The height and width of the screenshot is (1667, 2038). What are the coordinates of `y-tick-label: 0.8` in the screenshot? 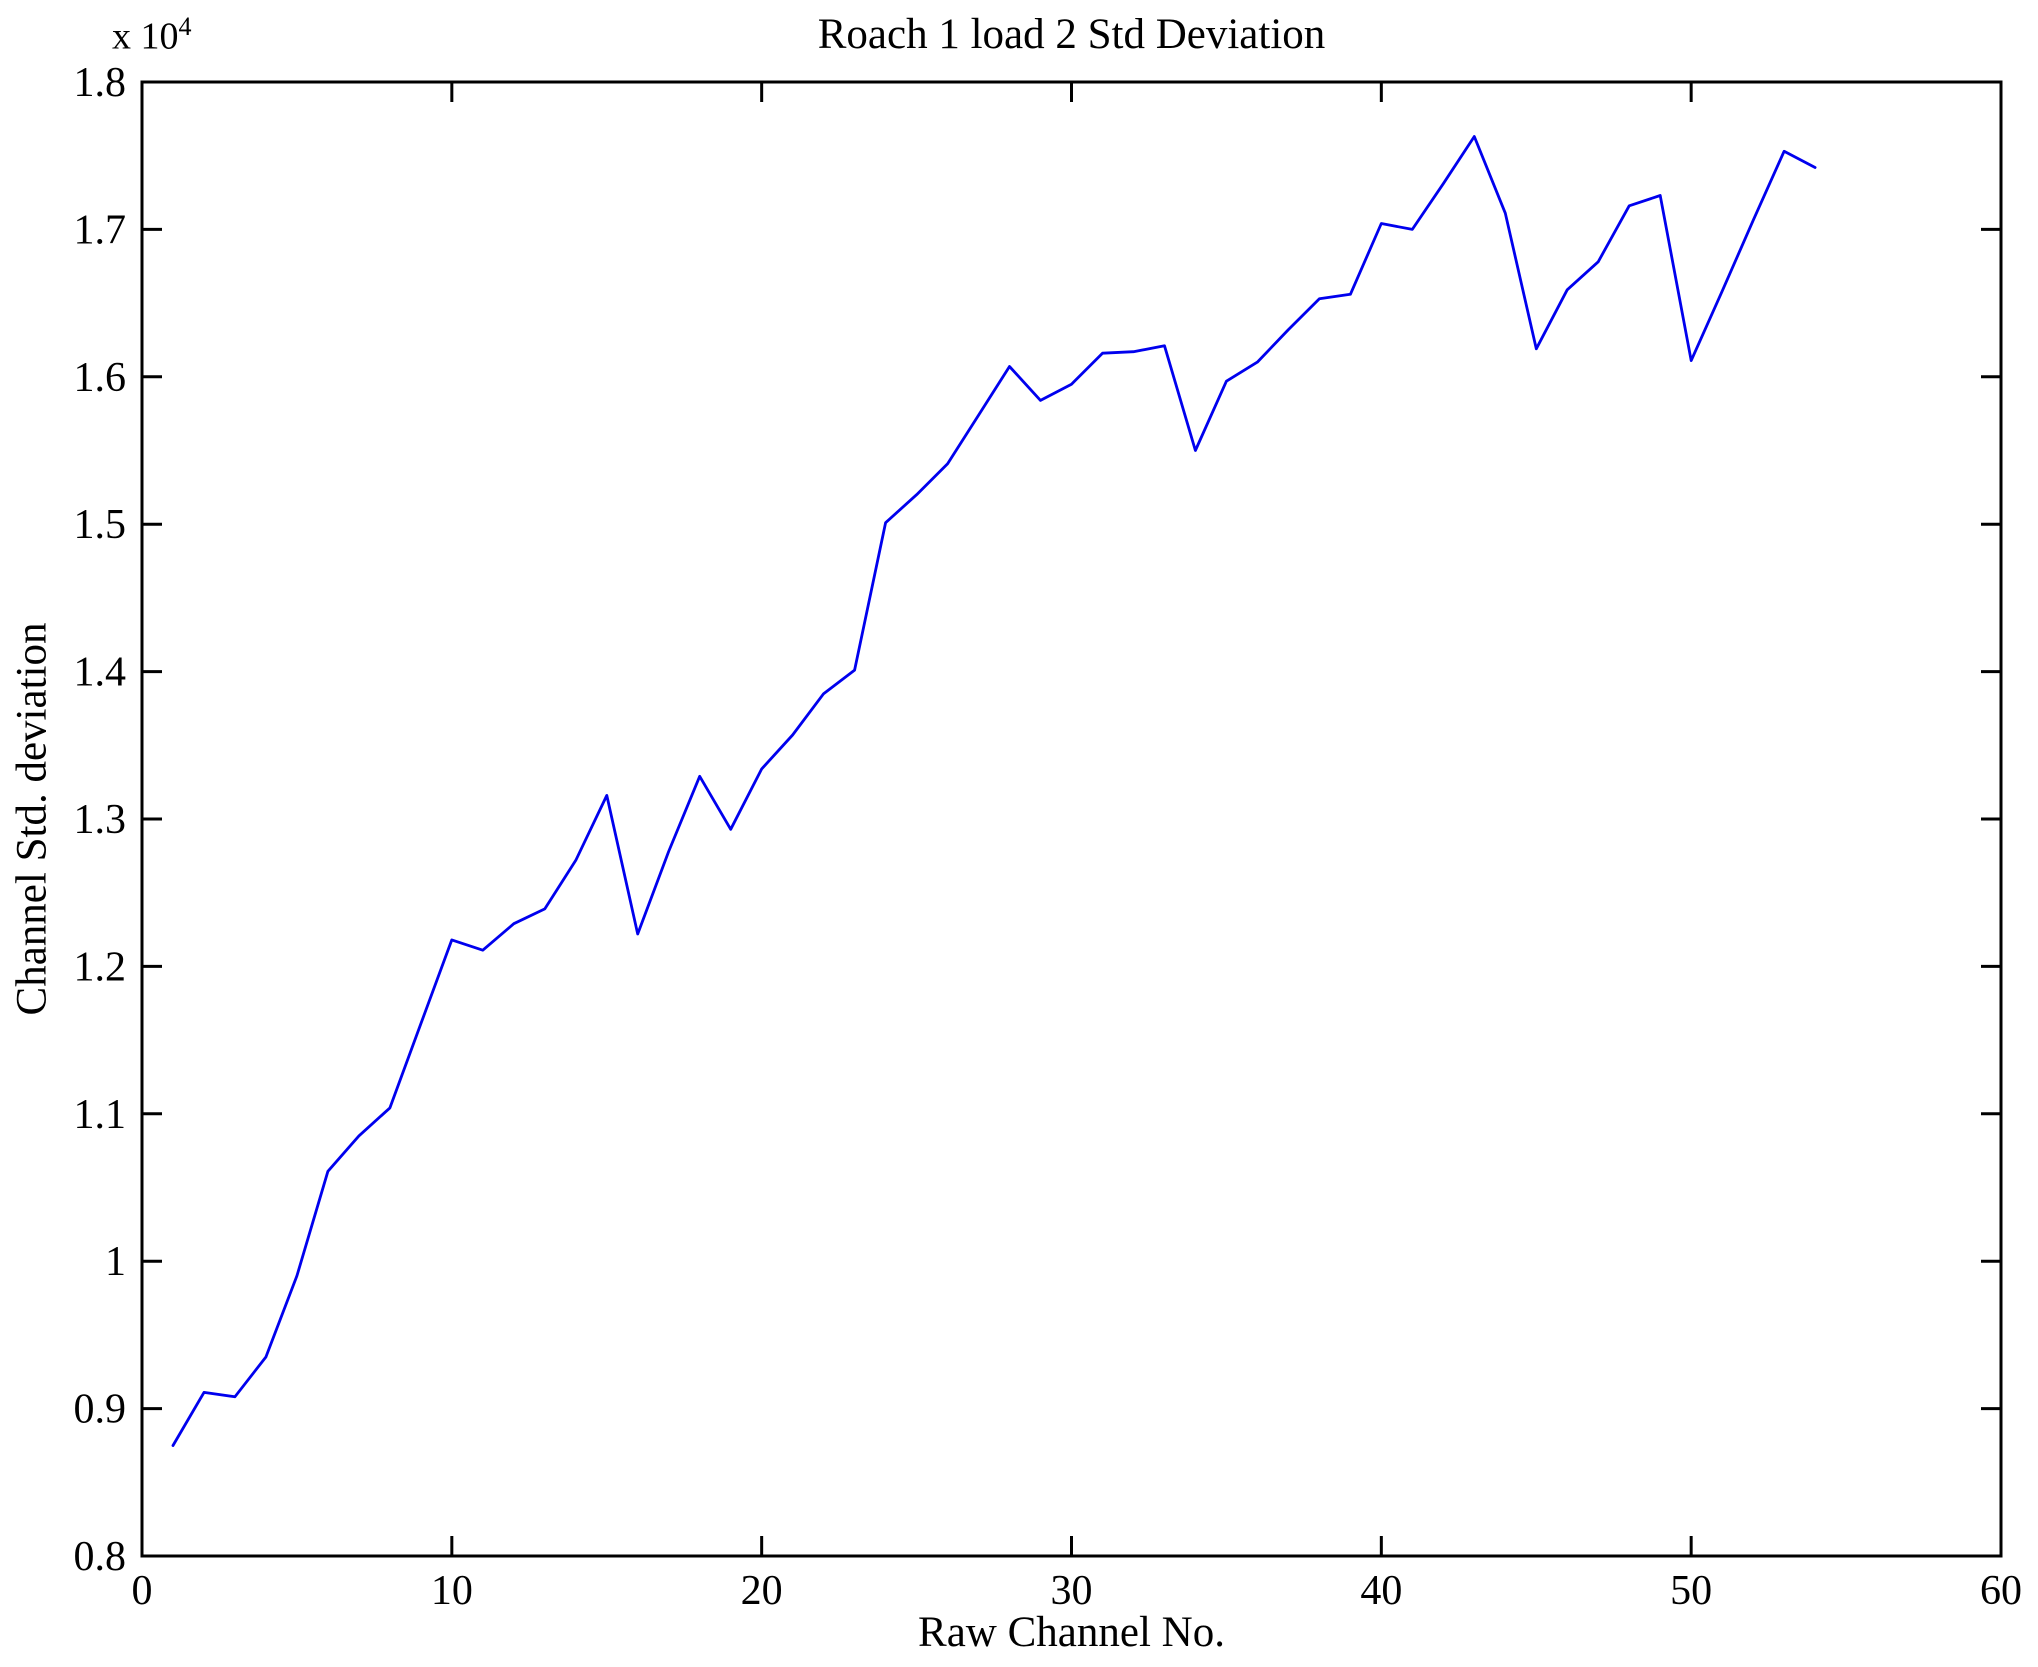 It's located at (100, 1557).